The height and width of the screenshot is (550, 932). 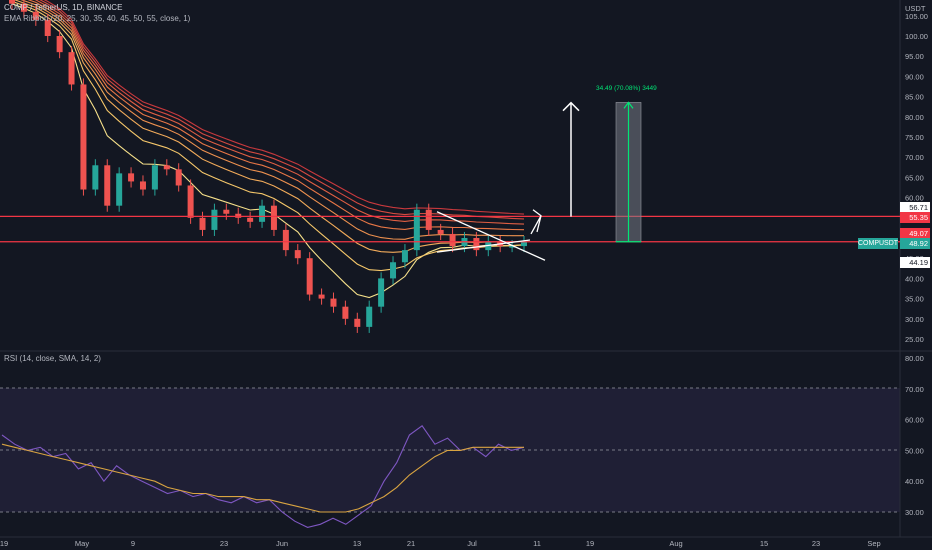 I want to click on time-tick-label: May, so click(x=82, y=543).